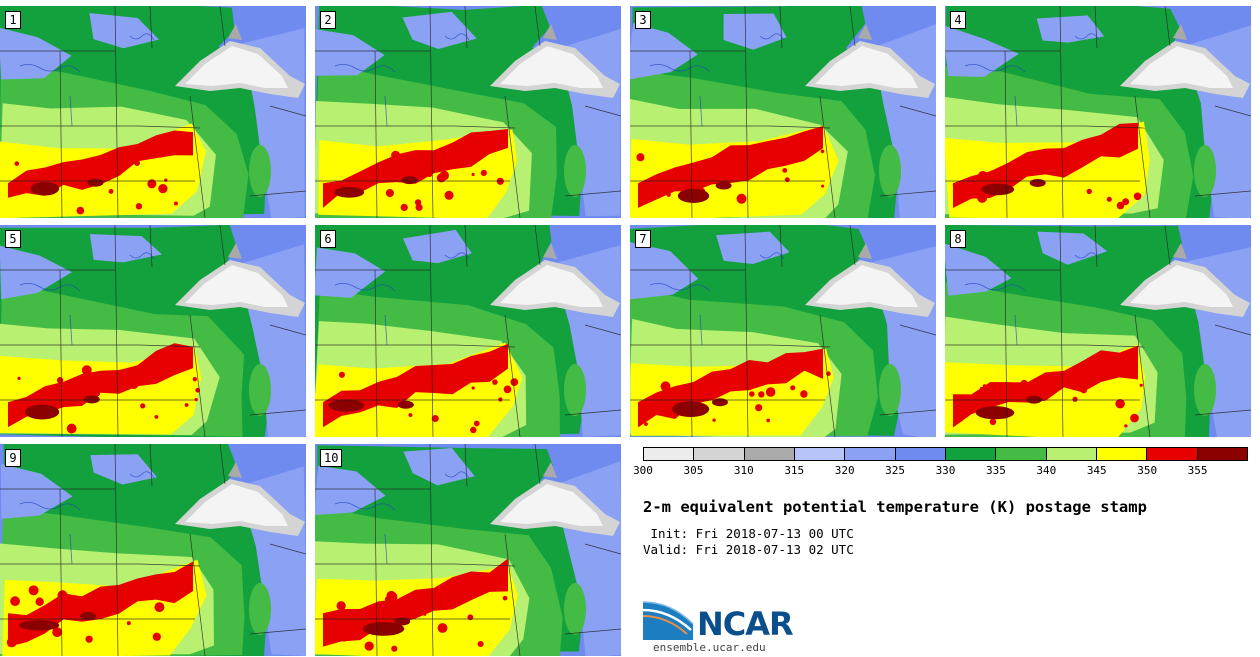 The height and width of the screenshot is (657, 1260). Describe the element at coordinates (844, 470) in the screenshot. I see `colorbar-tick-label: 320` at that location.